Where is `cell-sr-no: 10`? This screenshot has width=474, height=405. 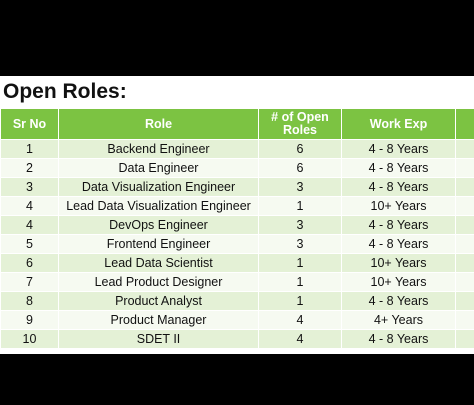 cell-sr-no: 10 is located at coordinates (29, 339).